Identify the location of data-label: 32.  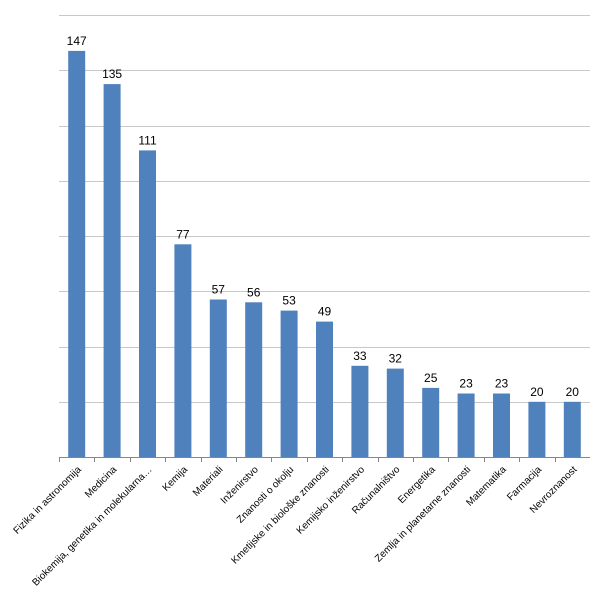
(396, 359).